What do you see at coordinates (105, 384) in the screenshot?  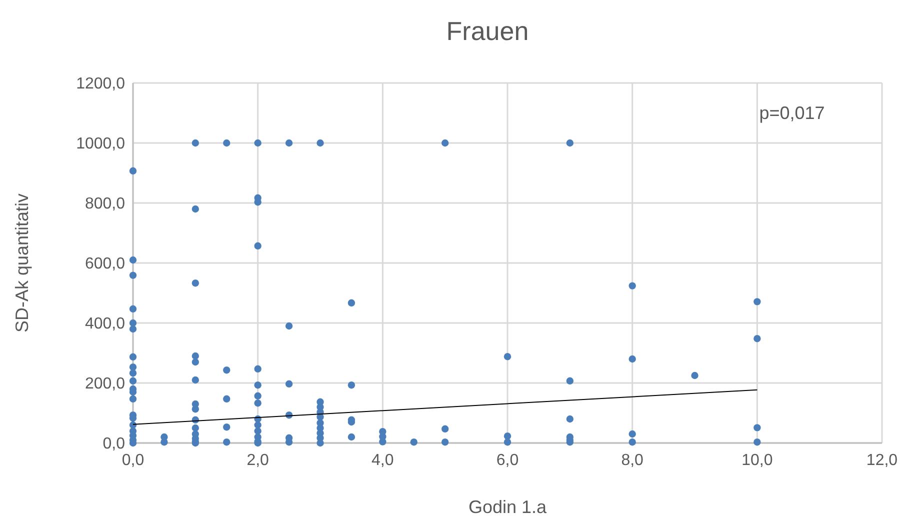 I see `y-tick-label: 200,0` at bounding box center [105, 384].